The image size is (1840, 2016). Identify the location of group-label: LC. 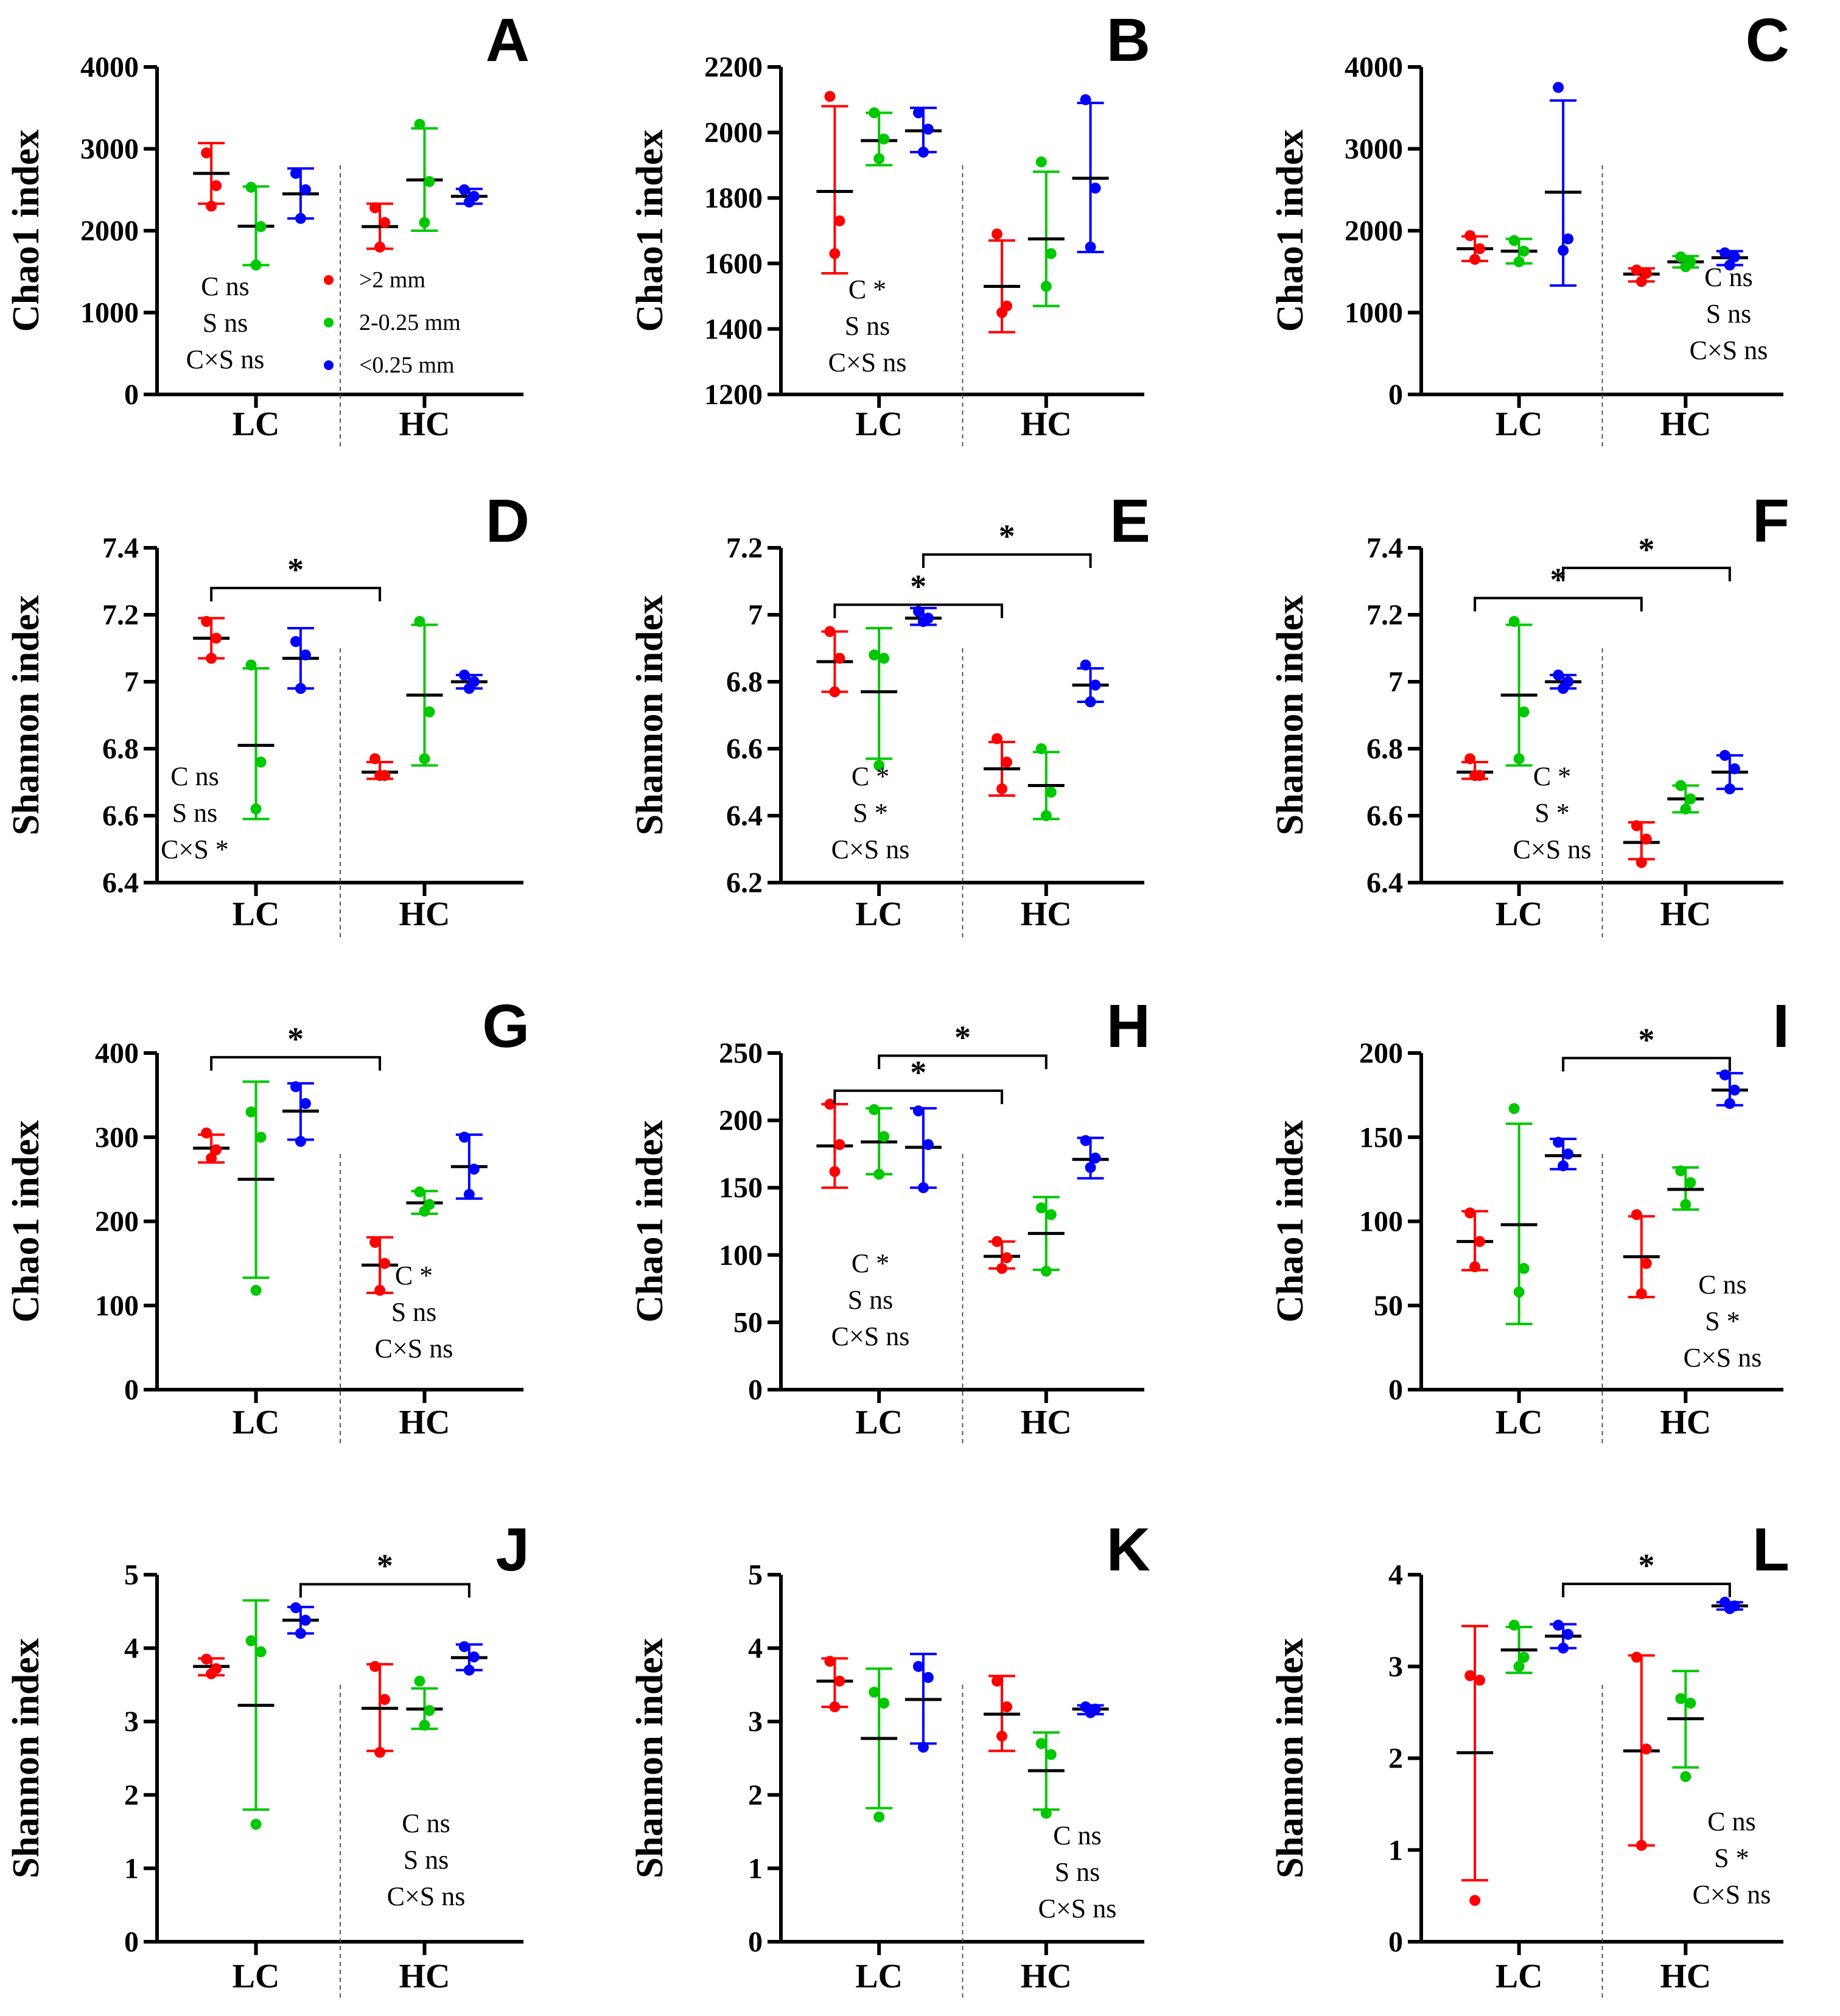
(1519, 424).